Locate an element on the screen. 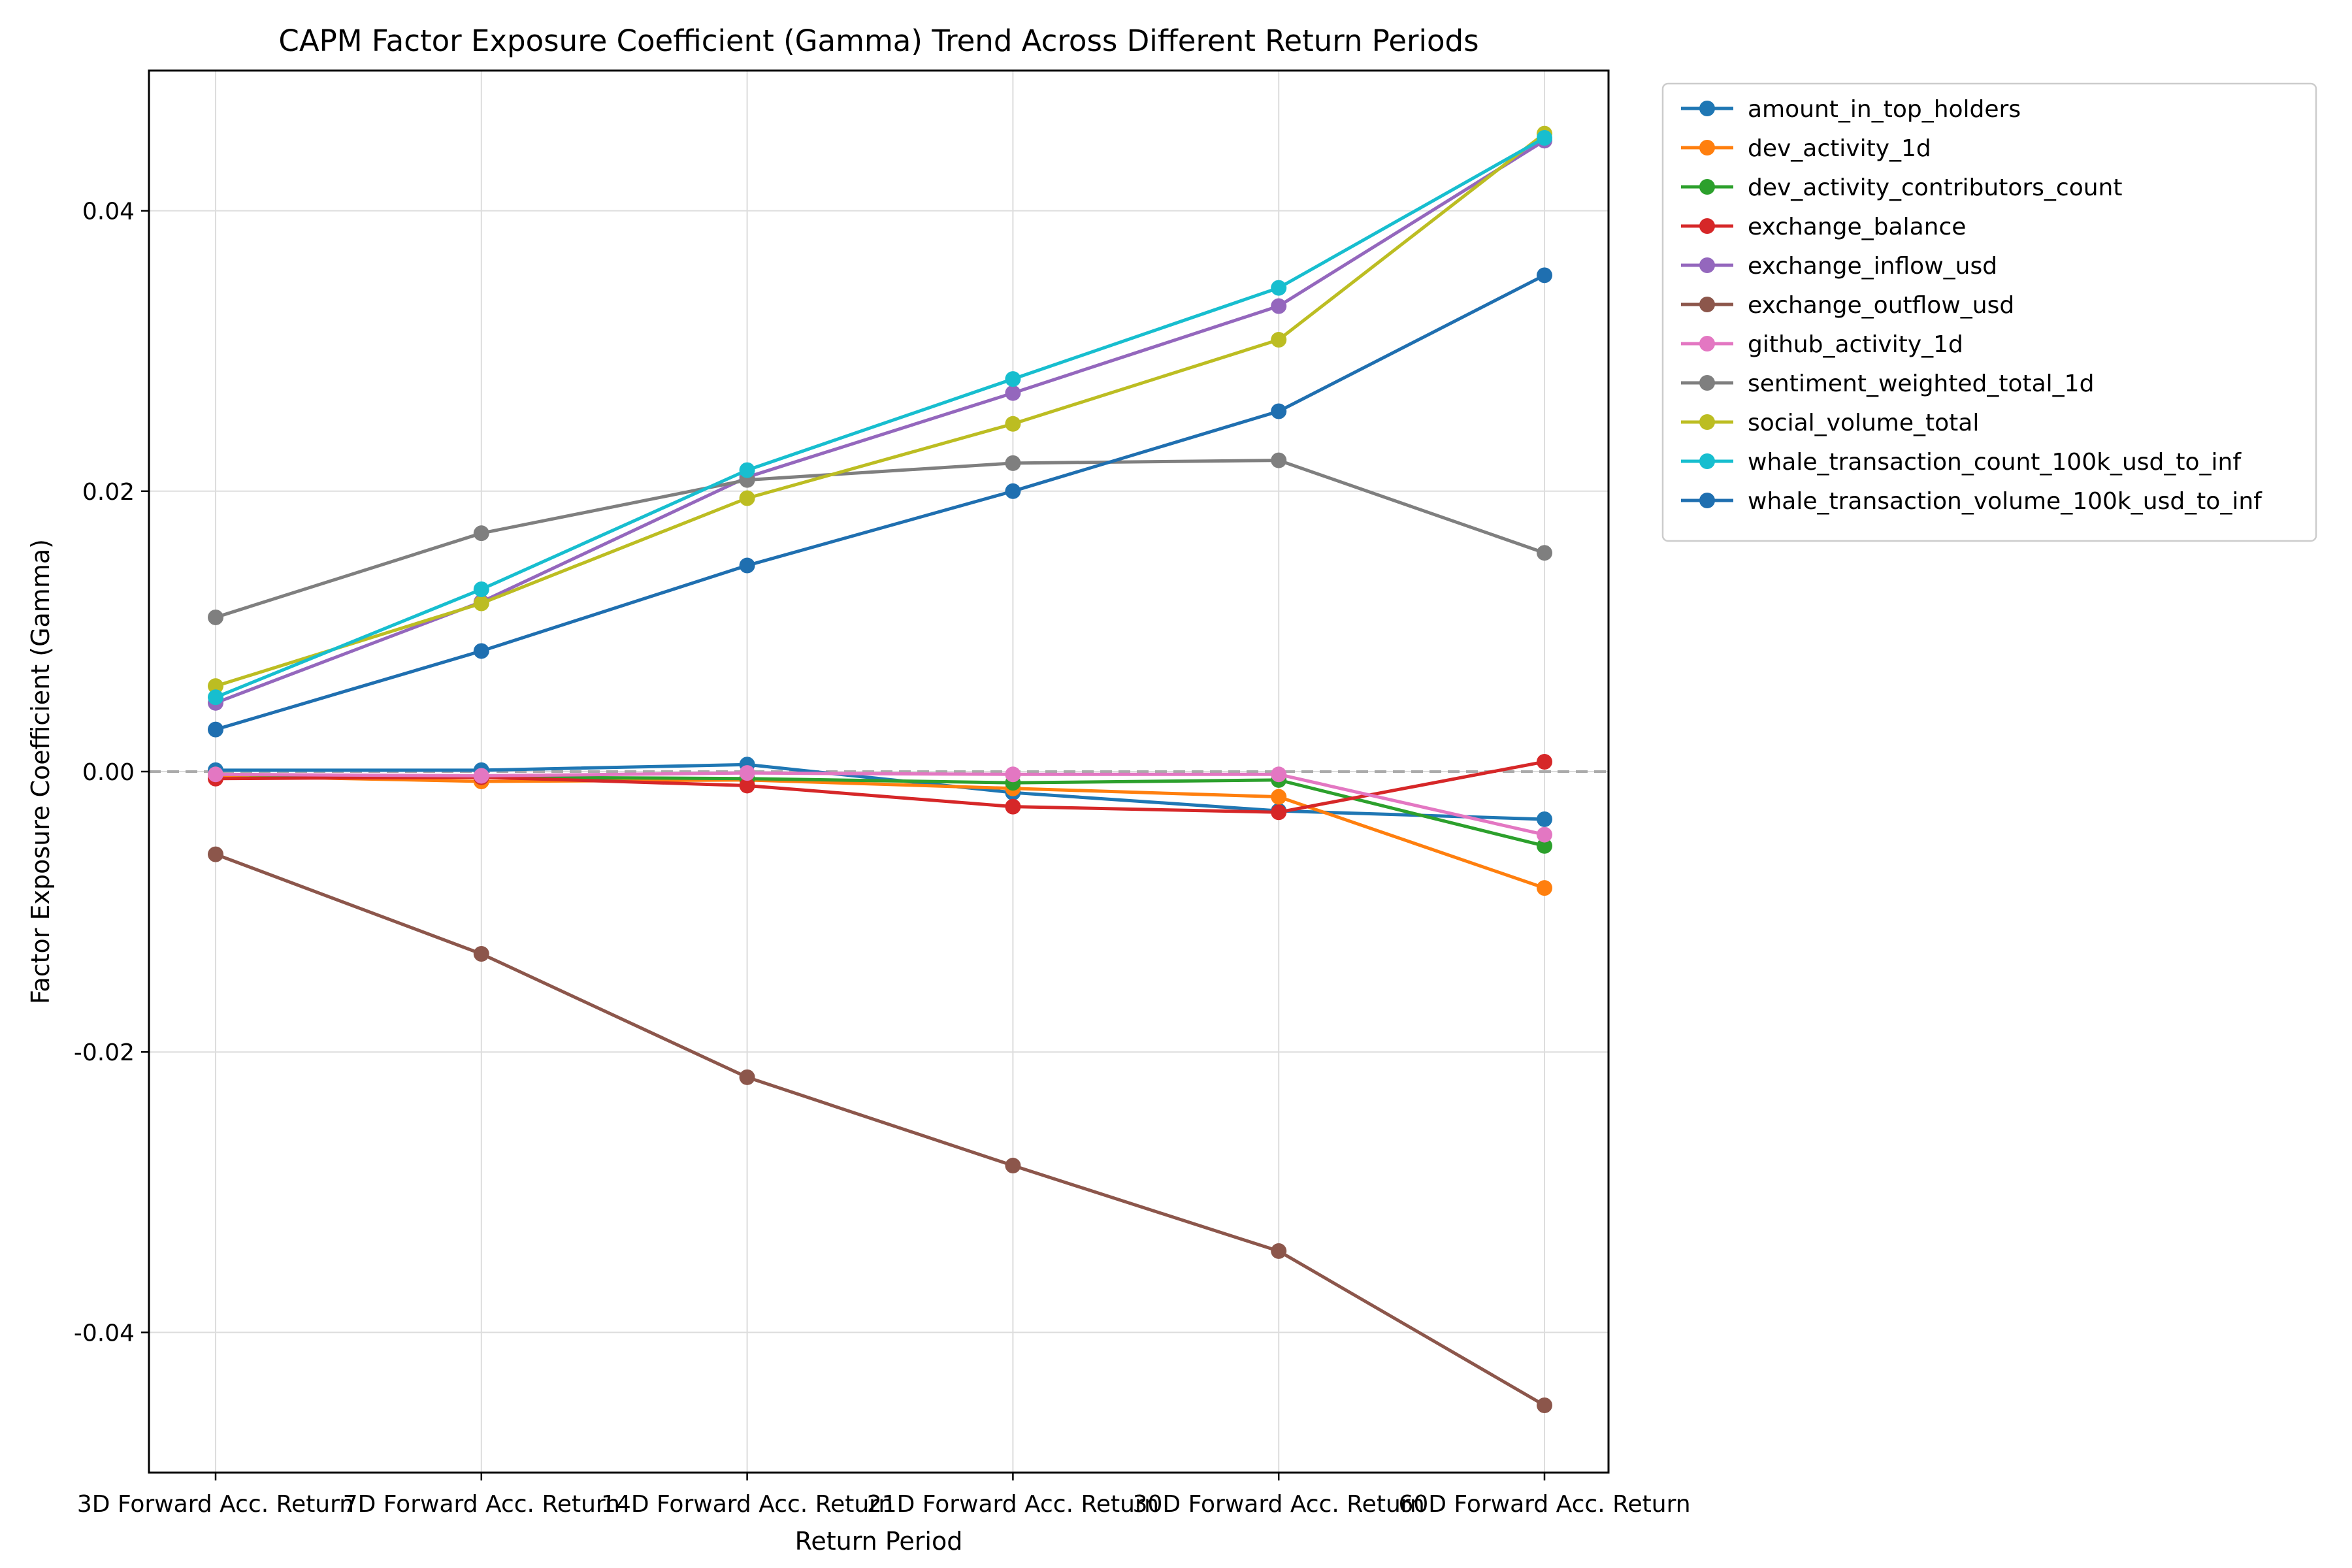 Image resolution: width=2352 pixels, height=1568 pixels. legend-item: whale_transaction_volume_100k_usd_to_inf is located at coordinates (1971, 501).